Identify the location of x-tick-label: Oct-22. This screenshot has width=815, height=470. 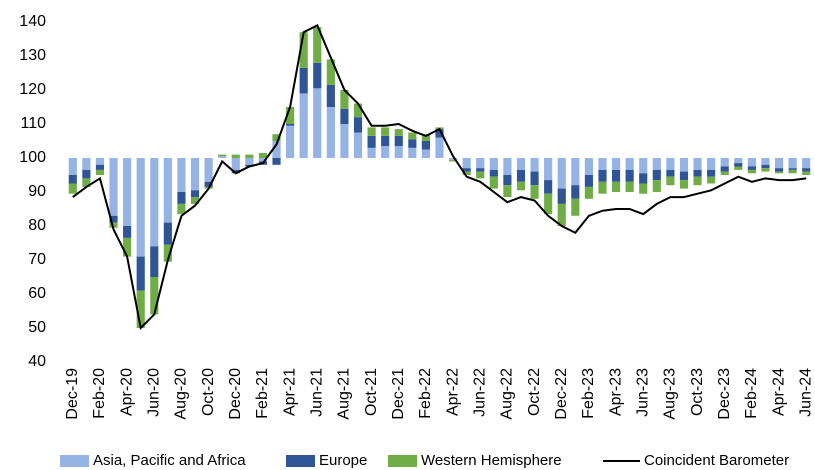
(534, 392).